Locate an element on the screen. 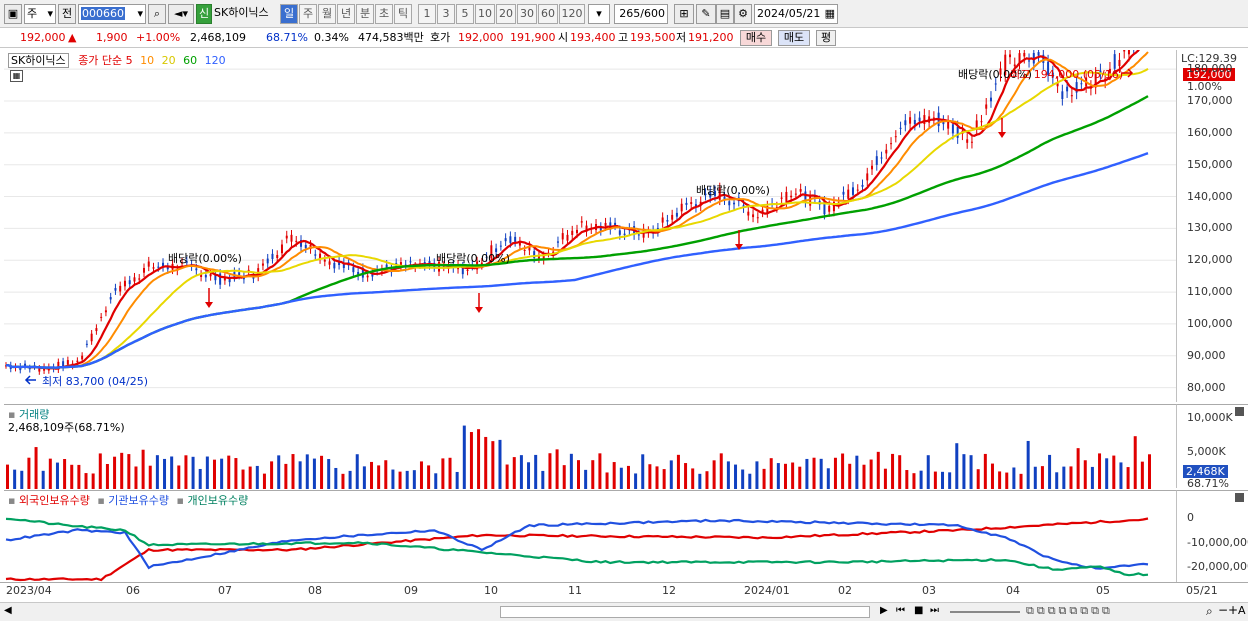 This screenshot has height=621, width=1248. volume-y-axis: 10,000K 5,000K 2,468K 68.71% is located at coordinates (1212, 447).